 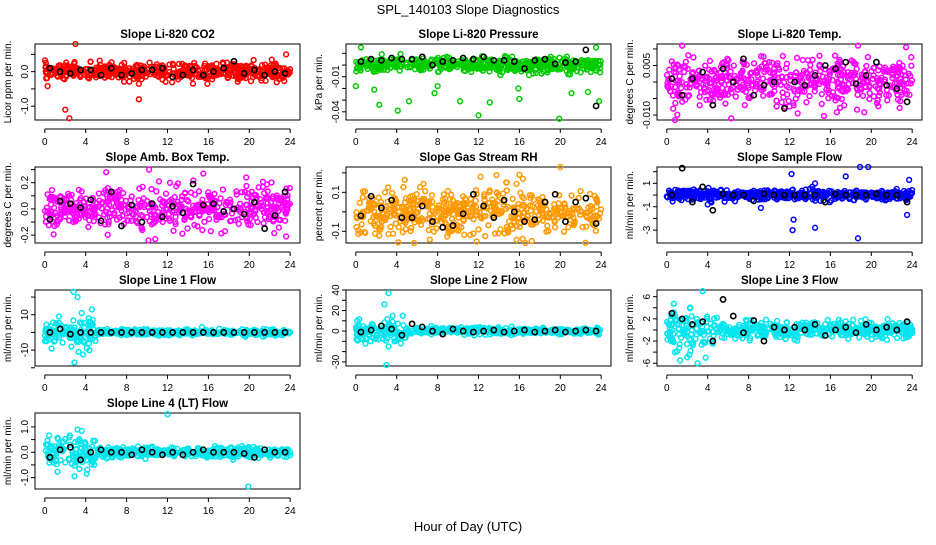 I want to click on y-tick-label: -10, so click(x=25, y=349).